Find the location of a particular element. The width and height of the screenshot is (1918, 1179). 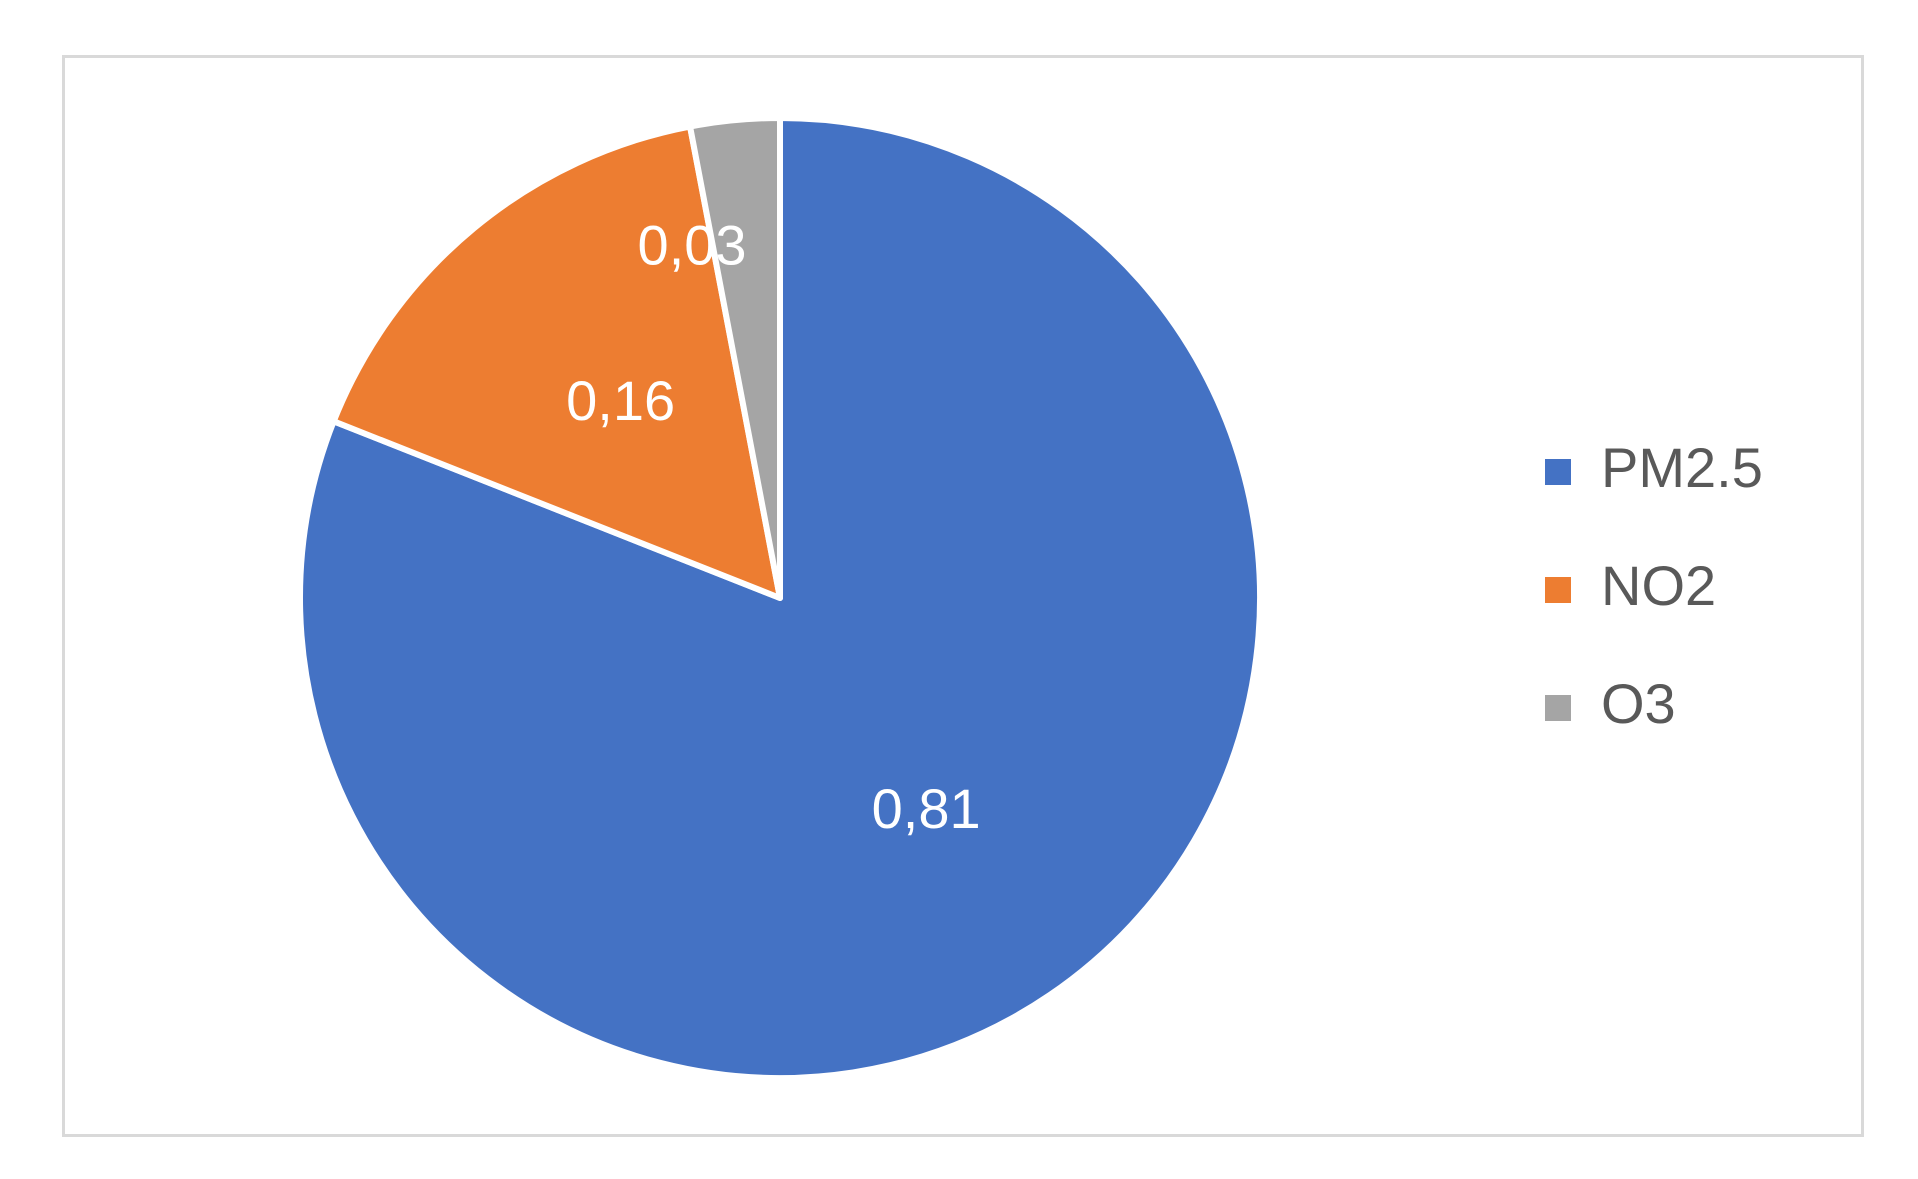

data-label-pm2-5: 0,81 is located at coordinates (926, 808).